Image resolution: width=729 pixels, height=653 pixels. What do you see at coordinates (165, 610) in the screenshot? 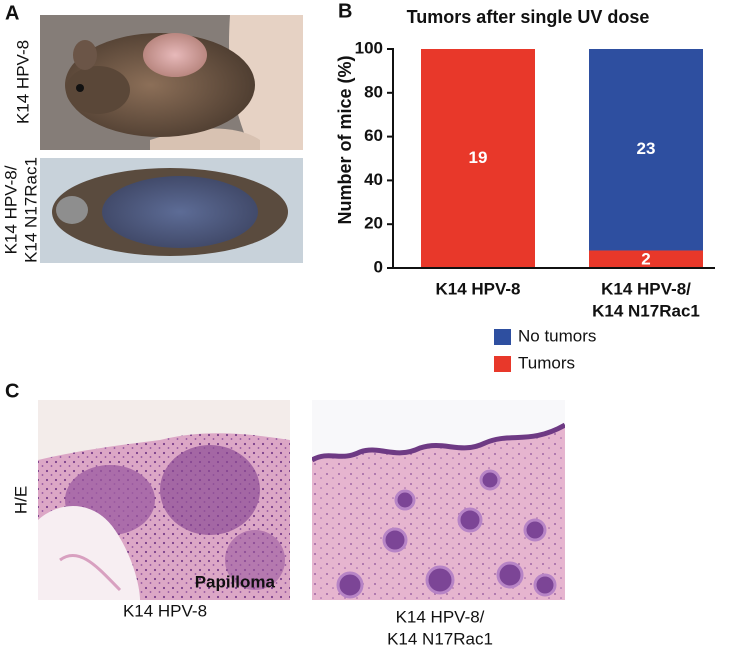
I see `image-caption: K14 HPV-8` at bounding box center [165, 610].